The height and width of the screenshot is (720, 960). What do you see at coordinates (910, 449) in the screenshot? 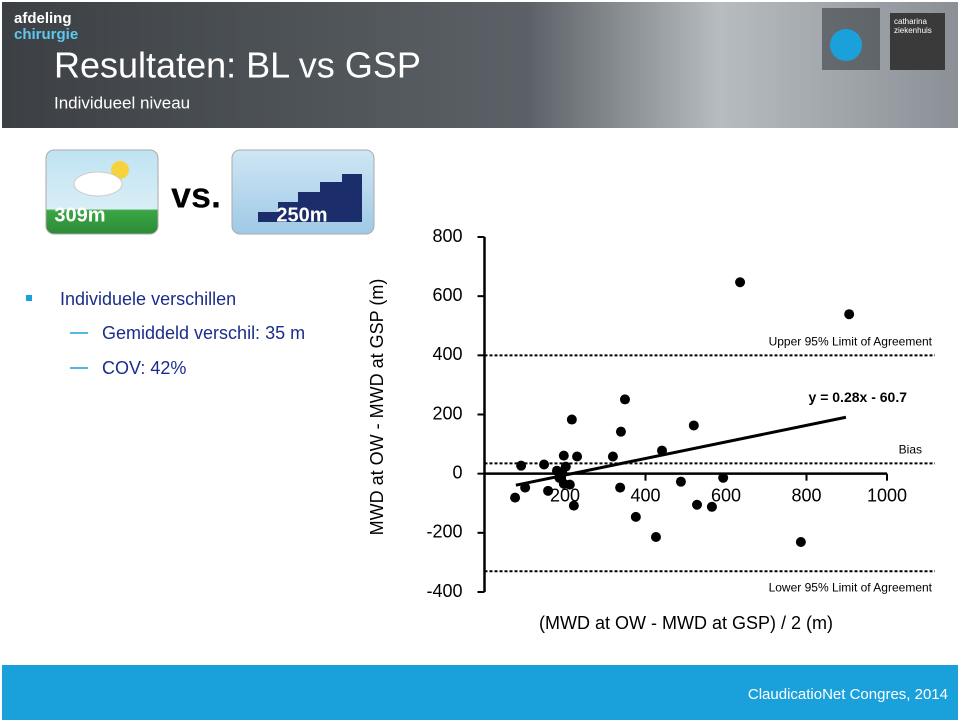
I see `reference-label: Bias` at bounding box center [910, 449].